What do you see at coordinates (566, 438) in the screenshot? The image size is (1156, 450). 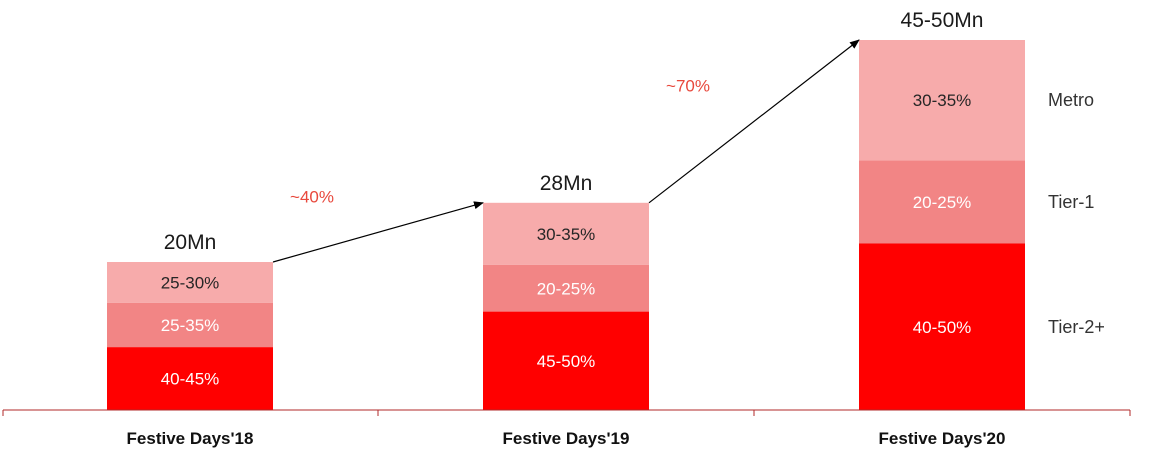 I see `x-tick-label-2: Festive Days'19` at bounding box center [566, 438].